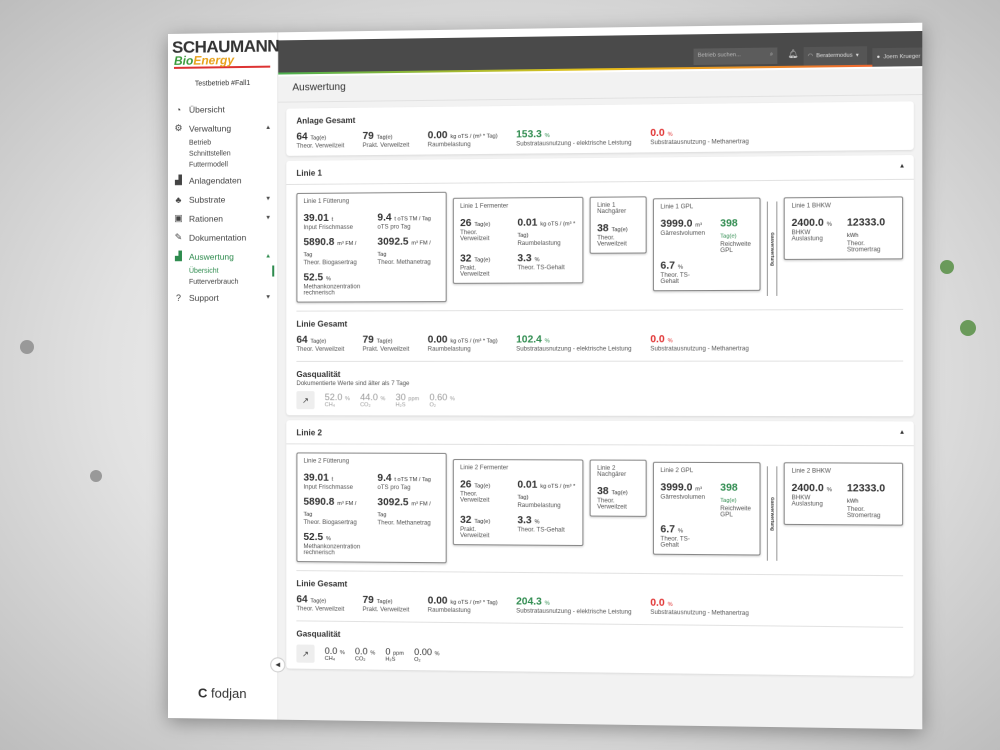 Image resolution: width=1000 pixels, height=750 pixels. What do you see at coordinates (866, 235) in the screenshot?
I see `kpi: 12333.0 kWh Theor. Stromertrag` at bounding box center [866, 235].